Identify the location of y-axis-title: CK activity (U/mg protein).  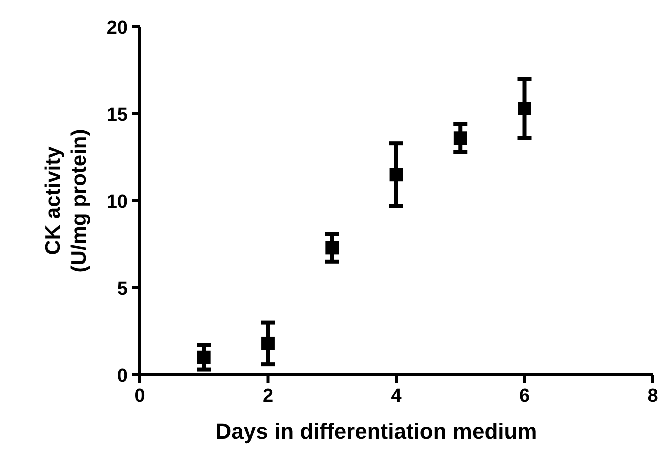
(66, 201).